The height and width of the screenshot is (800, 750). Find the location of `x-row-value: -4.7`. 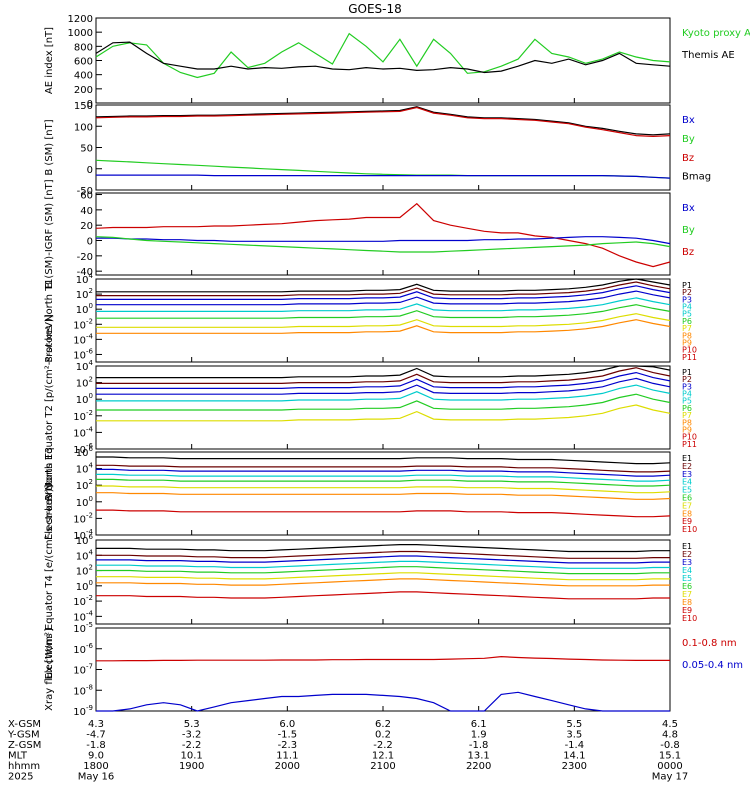

x-row-value: -4.7 is located at coordinates (96, 735).